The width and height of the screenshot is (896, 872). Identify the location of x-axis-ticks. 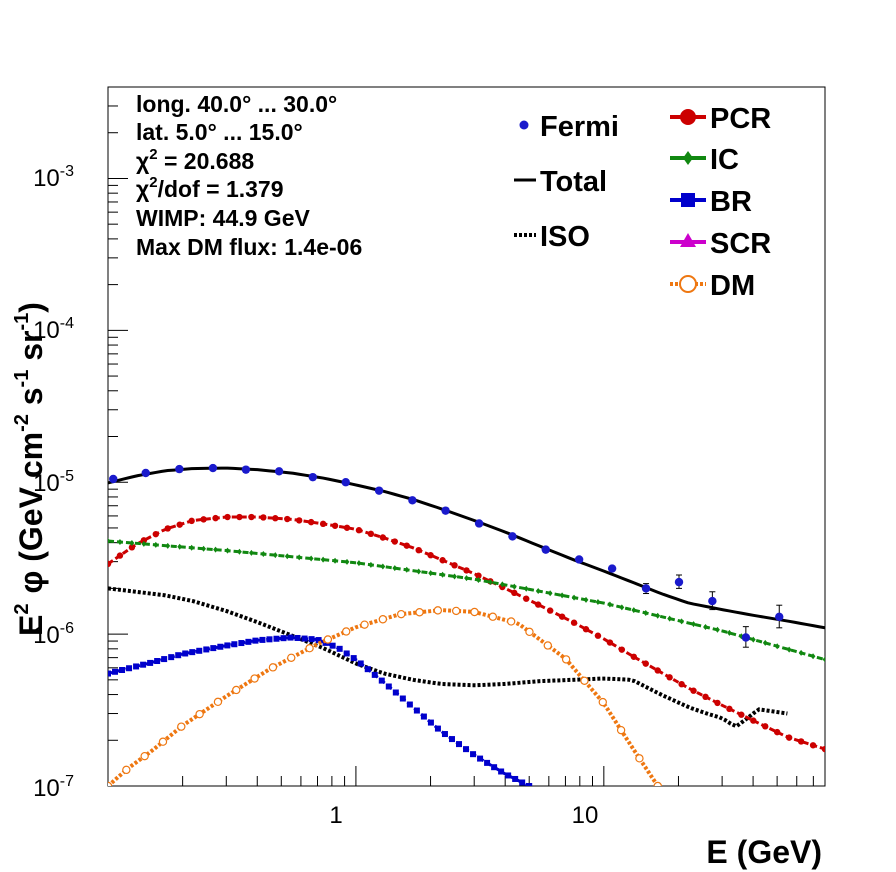
(460, 776).